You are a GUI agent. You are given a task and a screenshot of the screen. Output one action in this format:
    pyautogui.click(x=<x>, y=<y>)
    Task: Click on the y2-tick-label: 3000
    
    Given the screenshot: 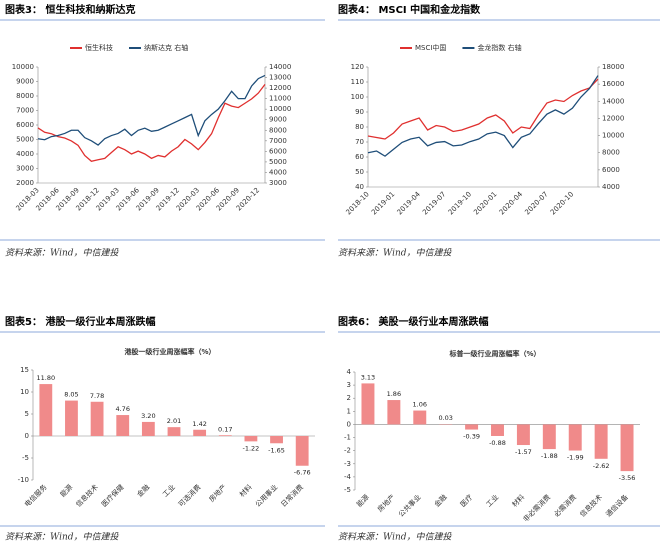 What is the action you would take?
    pyautogui.click(x=278, y=183)
    